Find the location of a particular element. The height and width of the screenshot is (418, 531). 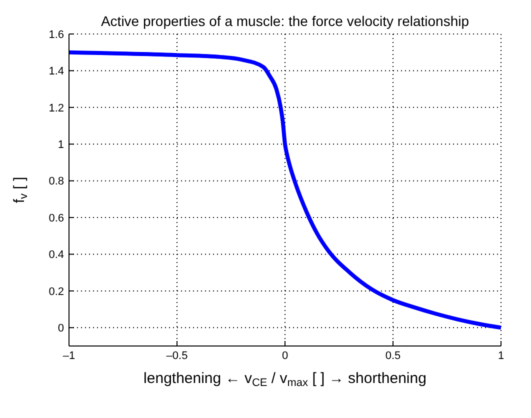

x-tick-label: 0.5 is located at coordinates (393, 356).